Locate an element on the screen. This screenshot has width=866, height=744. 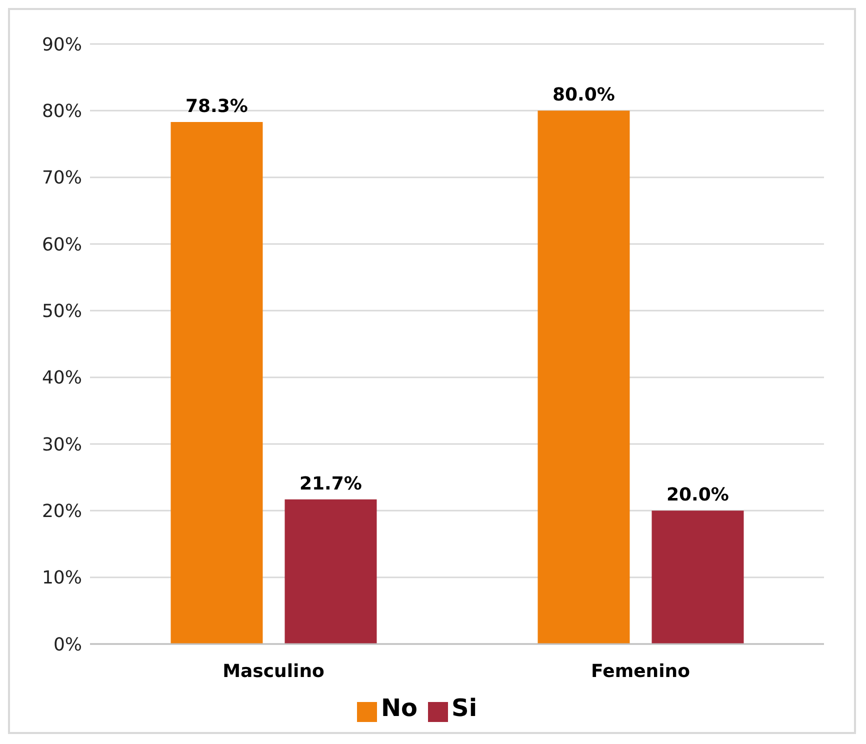
data-label: 80.0% is located at coordinates (583, 95).